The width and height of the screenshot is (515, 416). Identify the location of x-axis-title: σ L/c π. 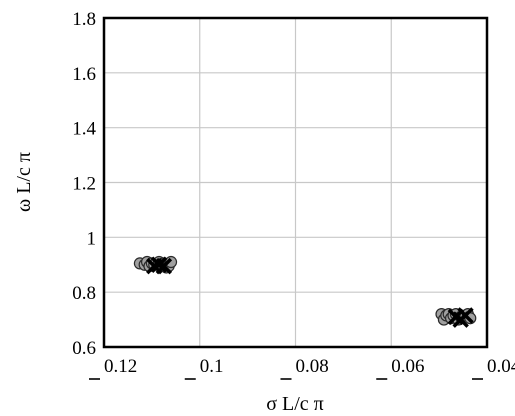
(295, 404).